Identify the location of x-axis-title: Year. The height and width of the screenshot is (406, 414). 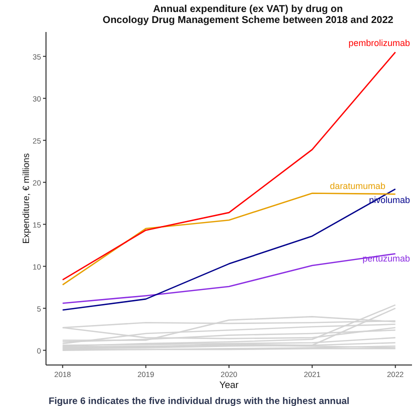
(229, 385).